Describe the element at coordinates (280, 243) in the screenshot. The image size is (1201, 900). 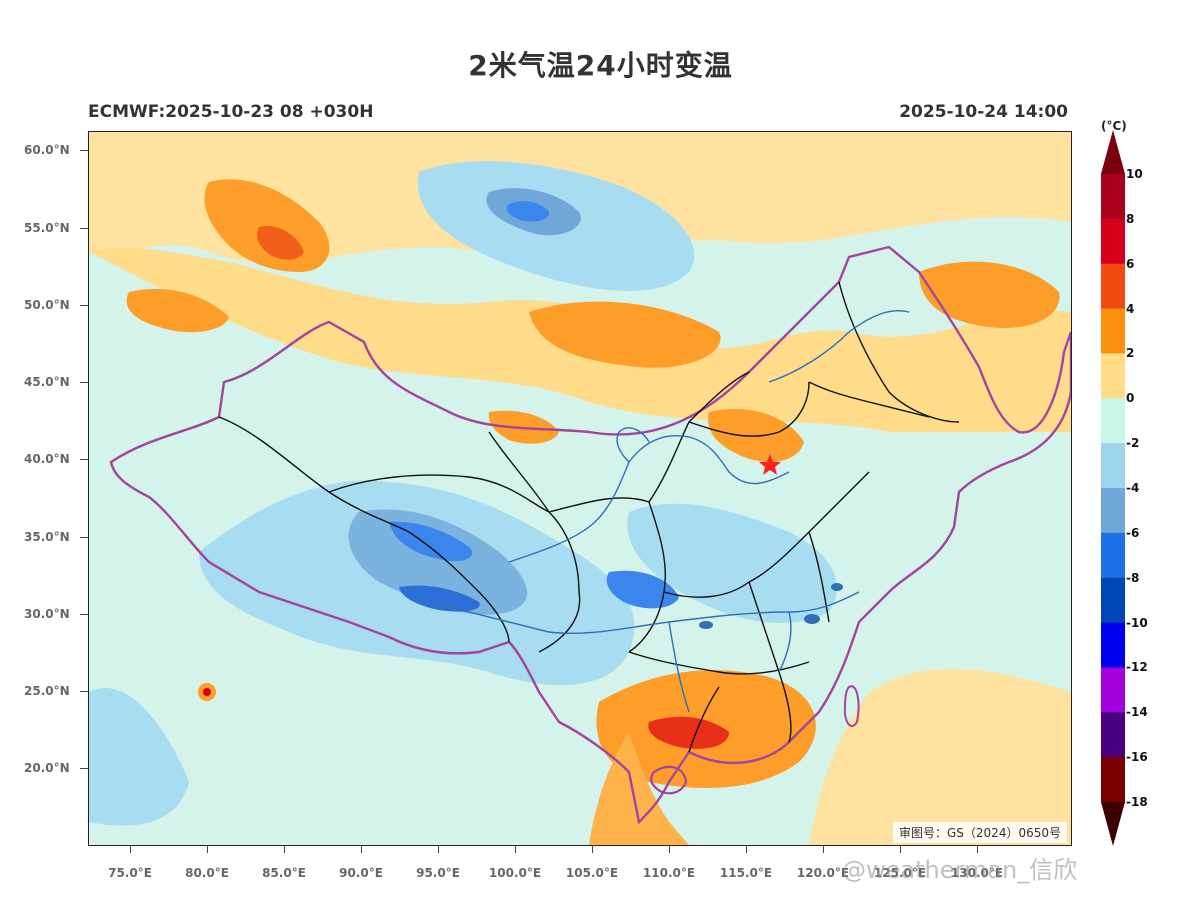
I see `hot-core-kazakhstan` at that location.